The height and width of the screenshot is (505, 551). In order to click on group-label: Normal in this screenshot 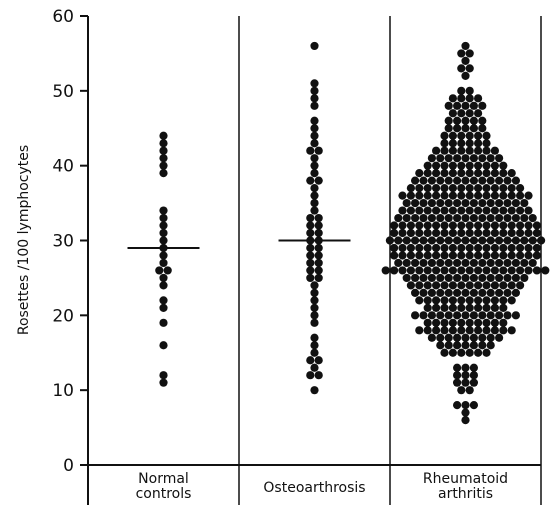, I will do `click(163, 479)`.